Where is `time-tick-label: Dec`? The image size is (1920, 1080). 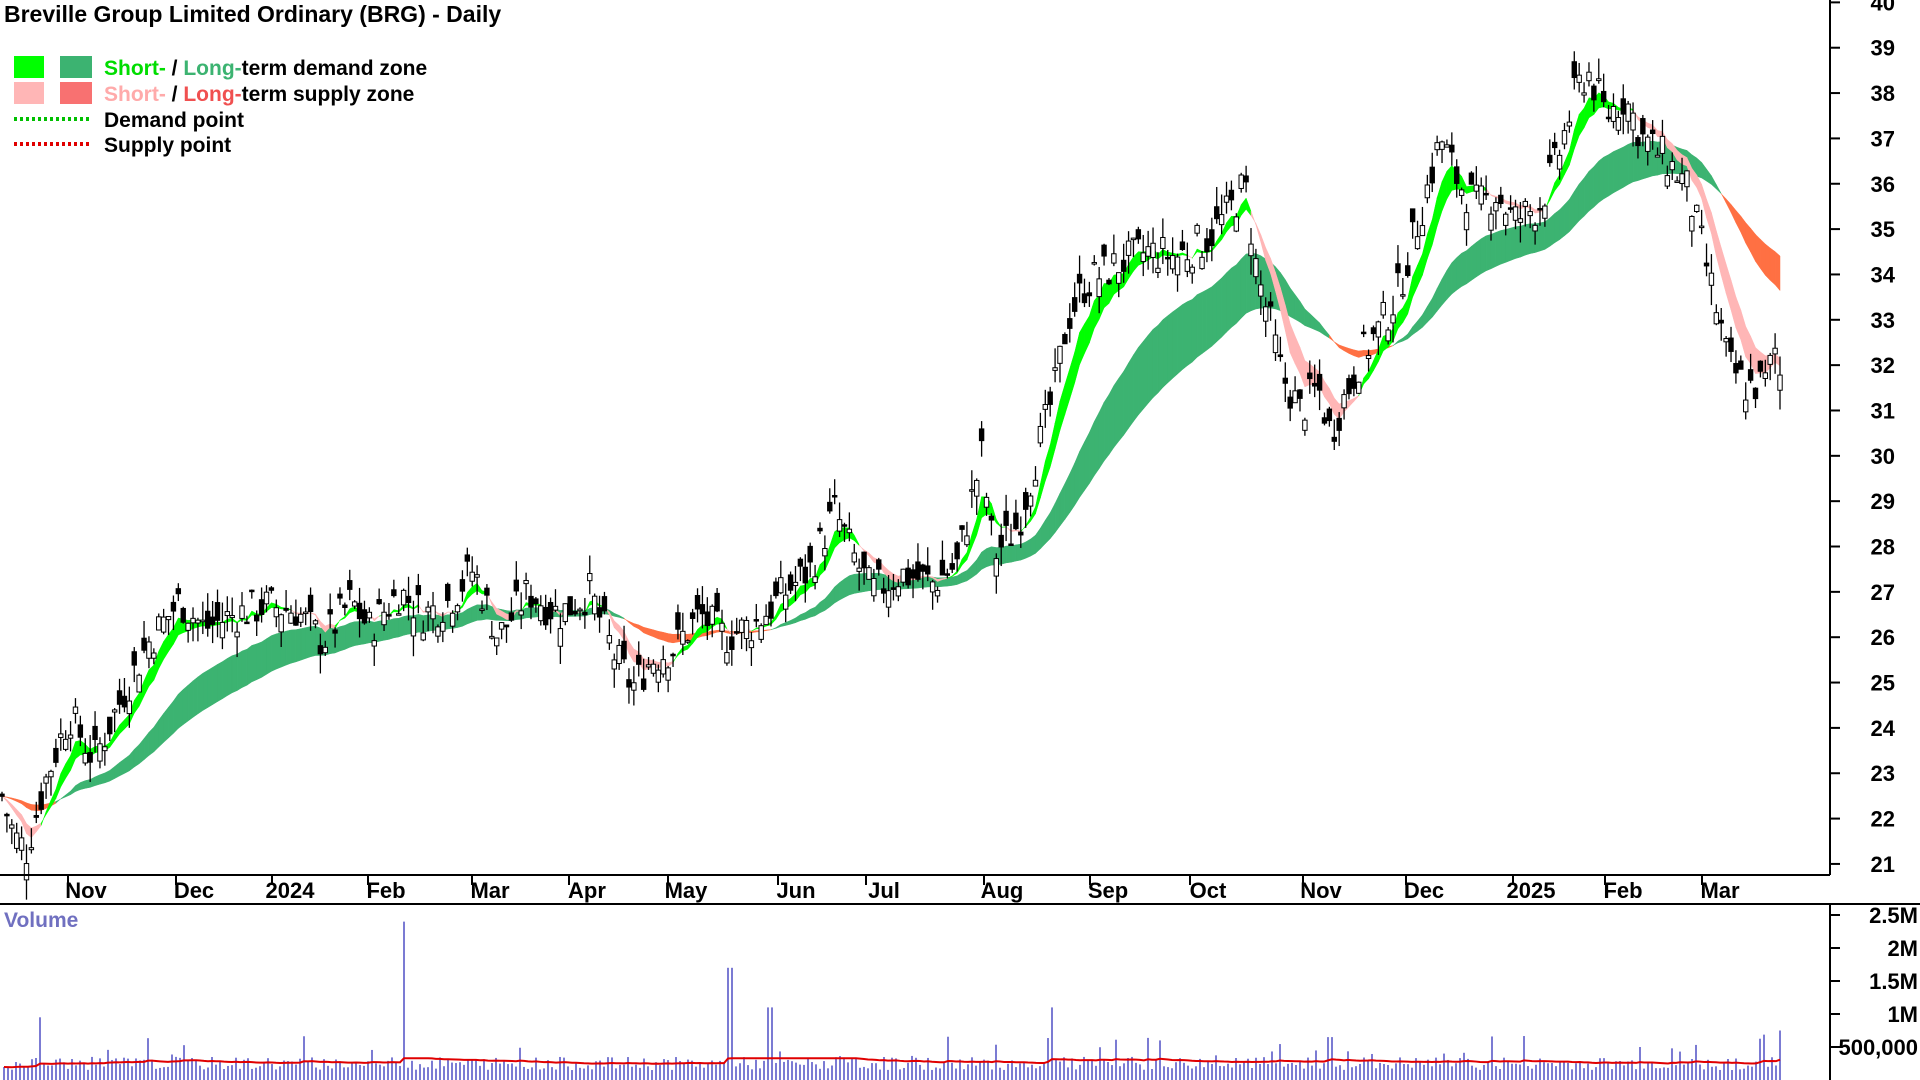 time-tick-label: Dec is located at coordinates (1424, 890).